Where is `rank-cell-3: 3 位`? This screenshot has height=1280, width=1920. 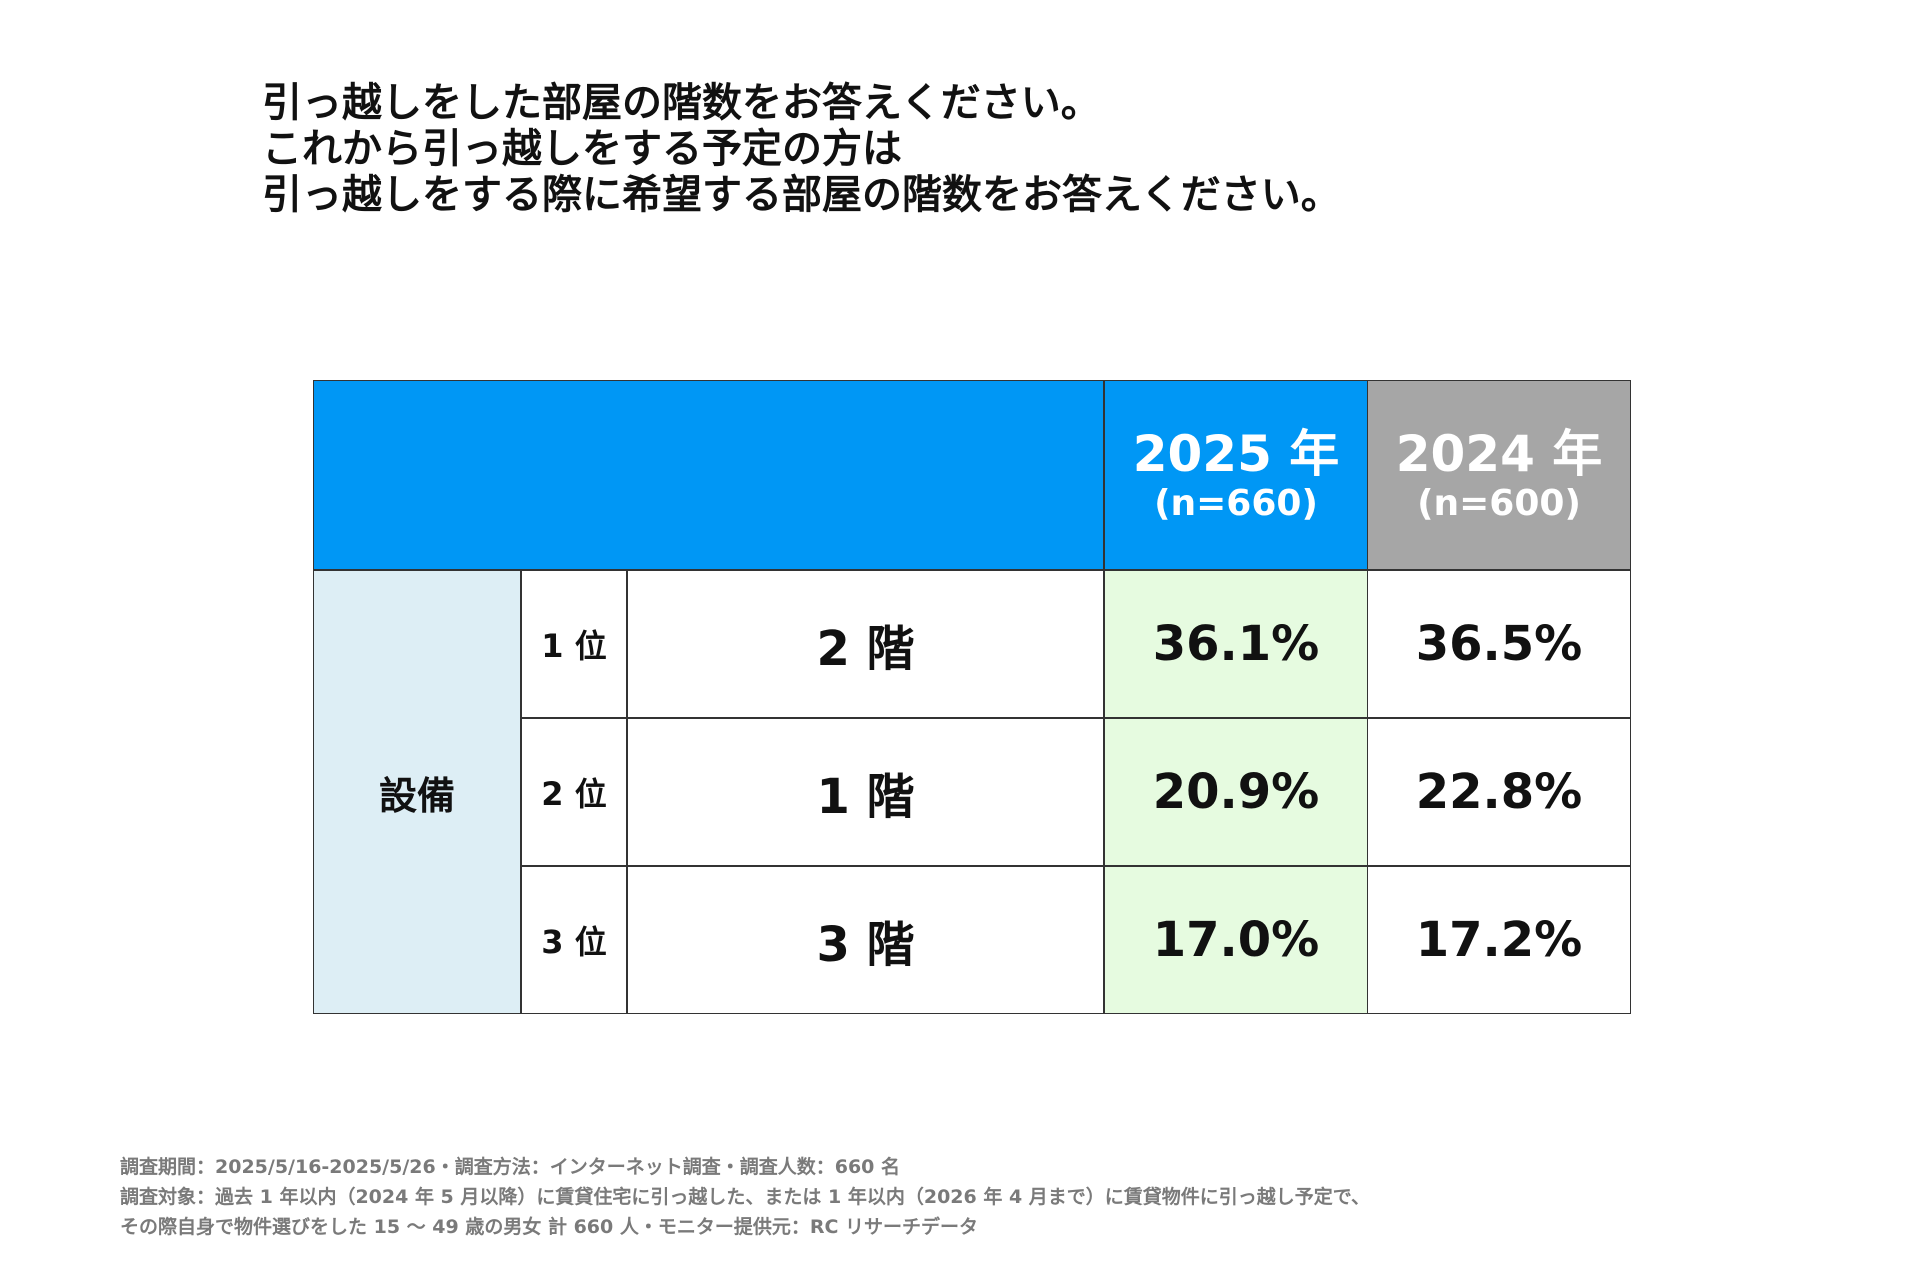 rank-cell-3: 3 位 is located at coordinates (574, 940).